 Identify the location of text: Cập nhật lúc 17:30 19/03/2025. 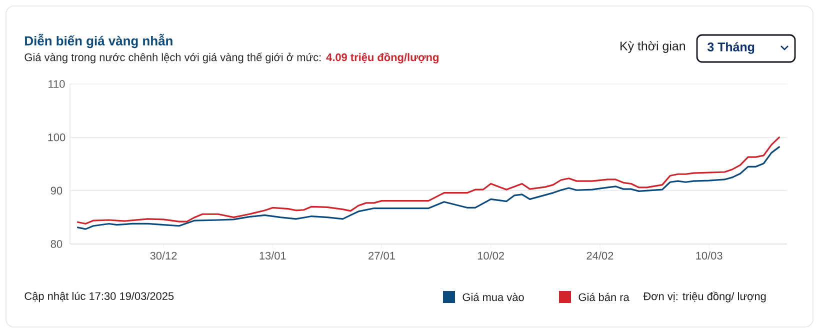
(99, 297).